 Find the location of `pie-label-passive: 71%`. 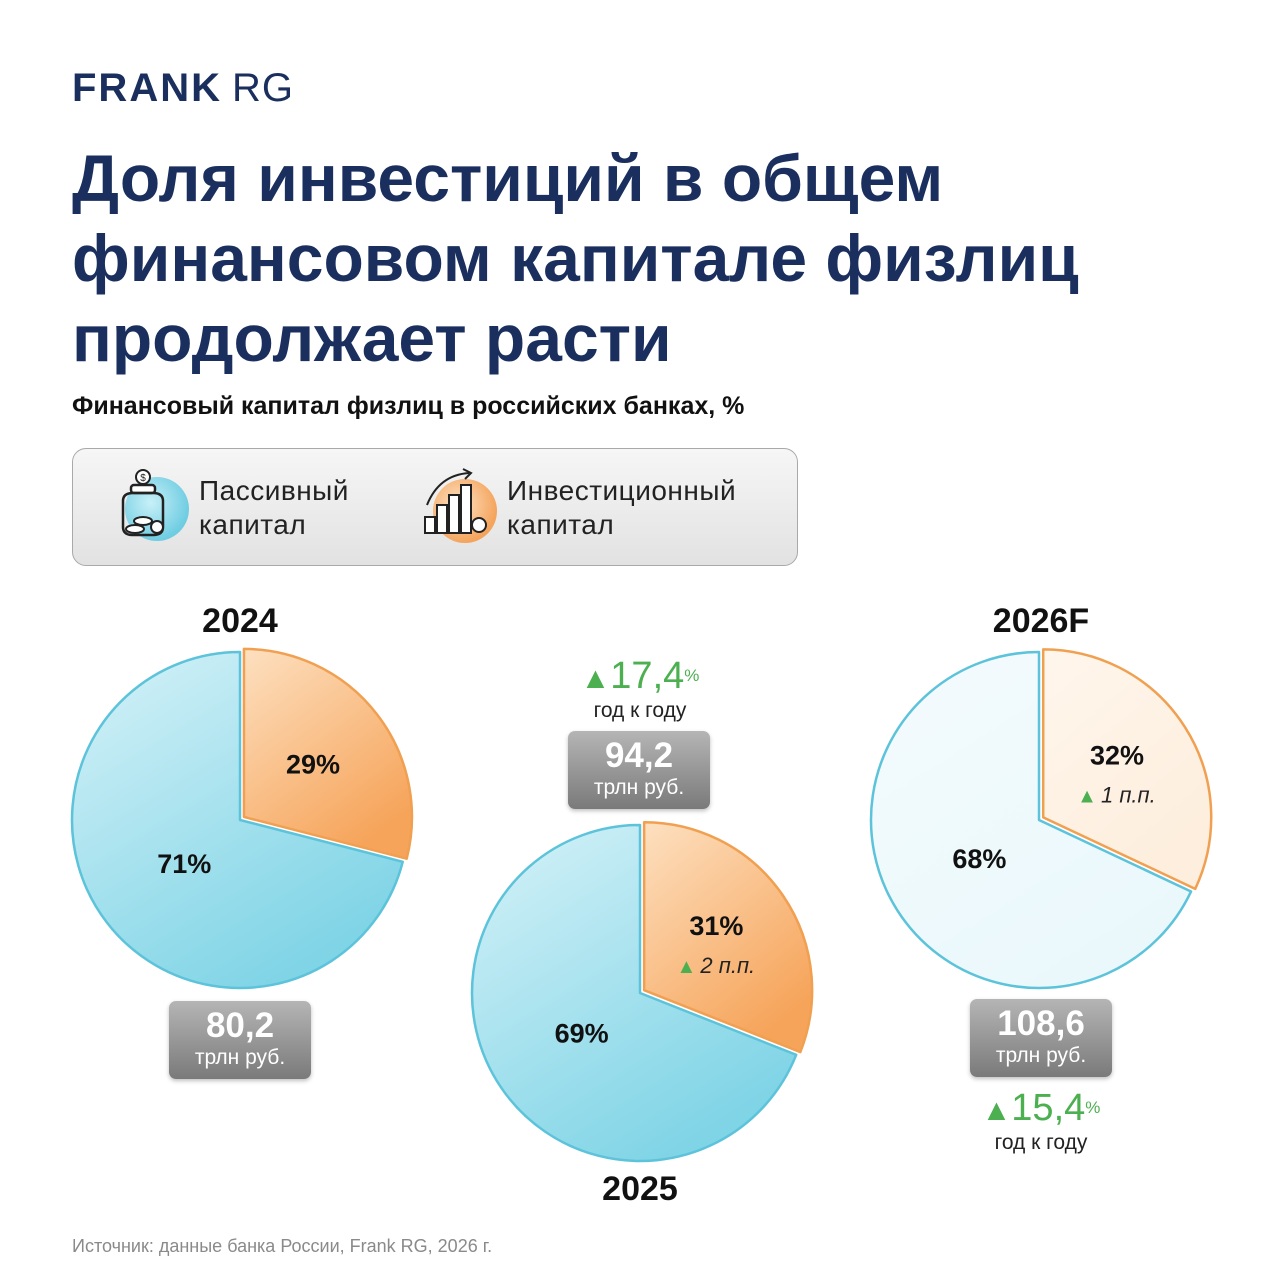

pie-label-passive: 71% is located at coordinates (184, 864).